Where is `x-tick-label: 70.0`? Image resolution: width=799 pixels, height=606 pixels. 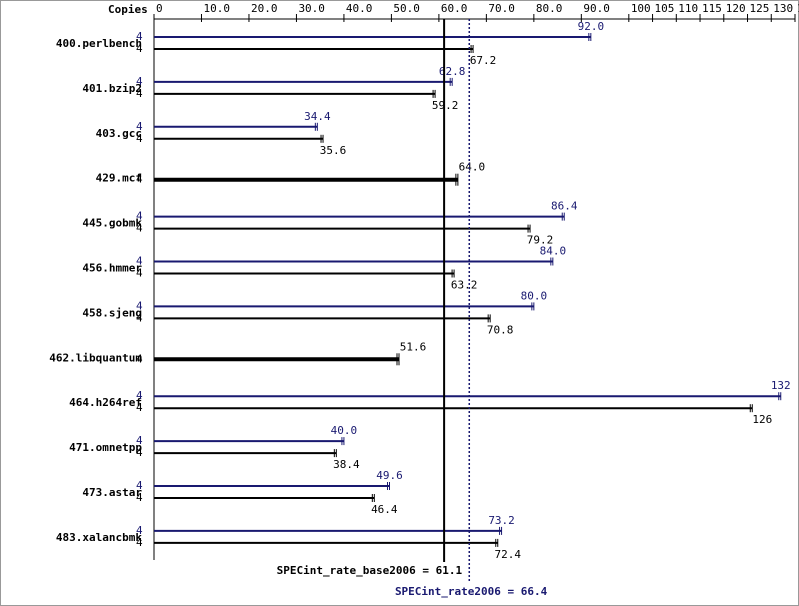 x-tick-label: 70.0 is located at coordinates (501, 8).